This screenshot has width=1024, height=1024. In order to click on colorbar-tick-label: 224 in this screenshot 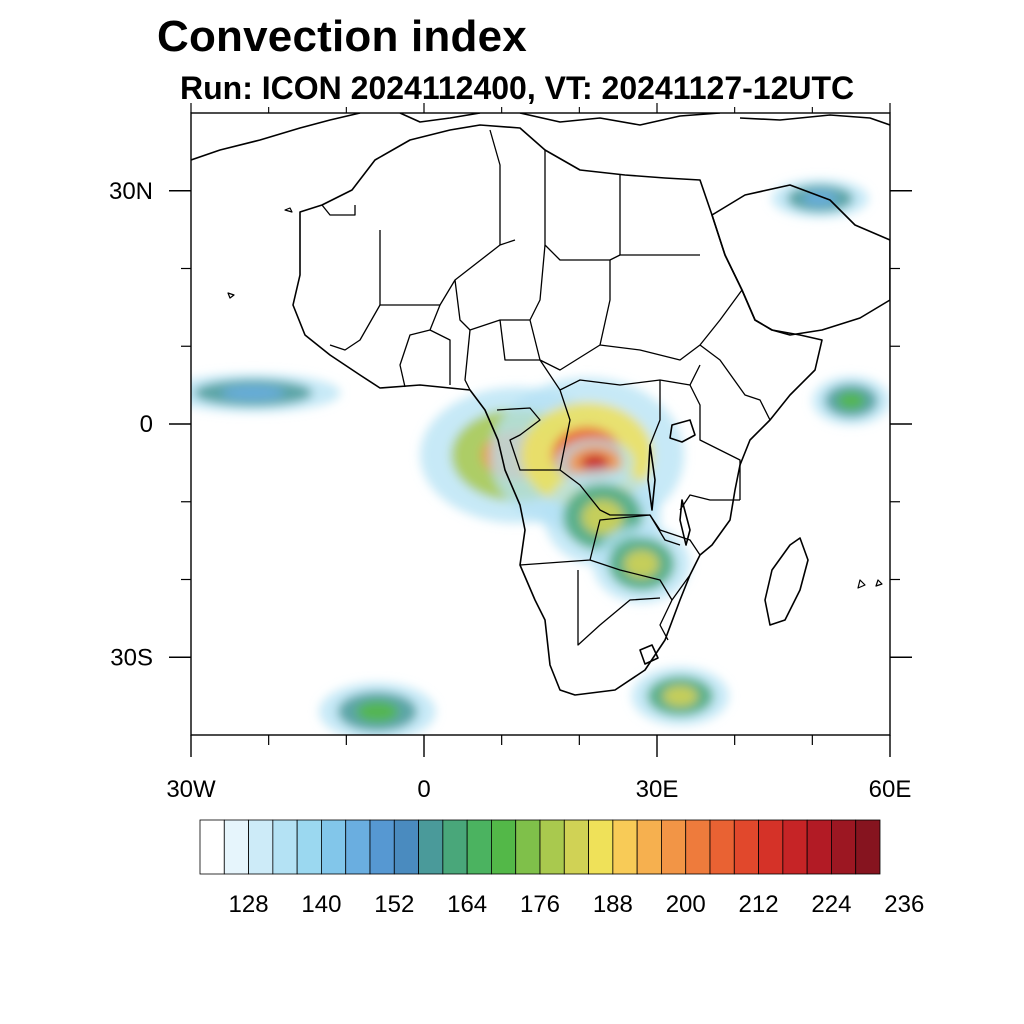, I will do `click(831, 904)`.